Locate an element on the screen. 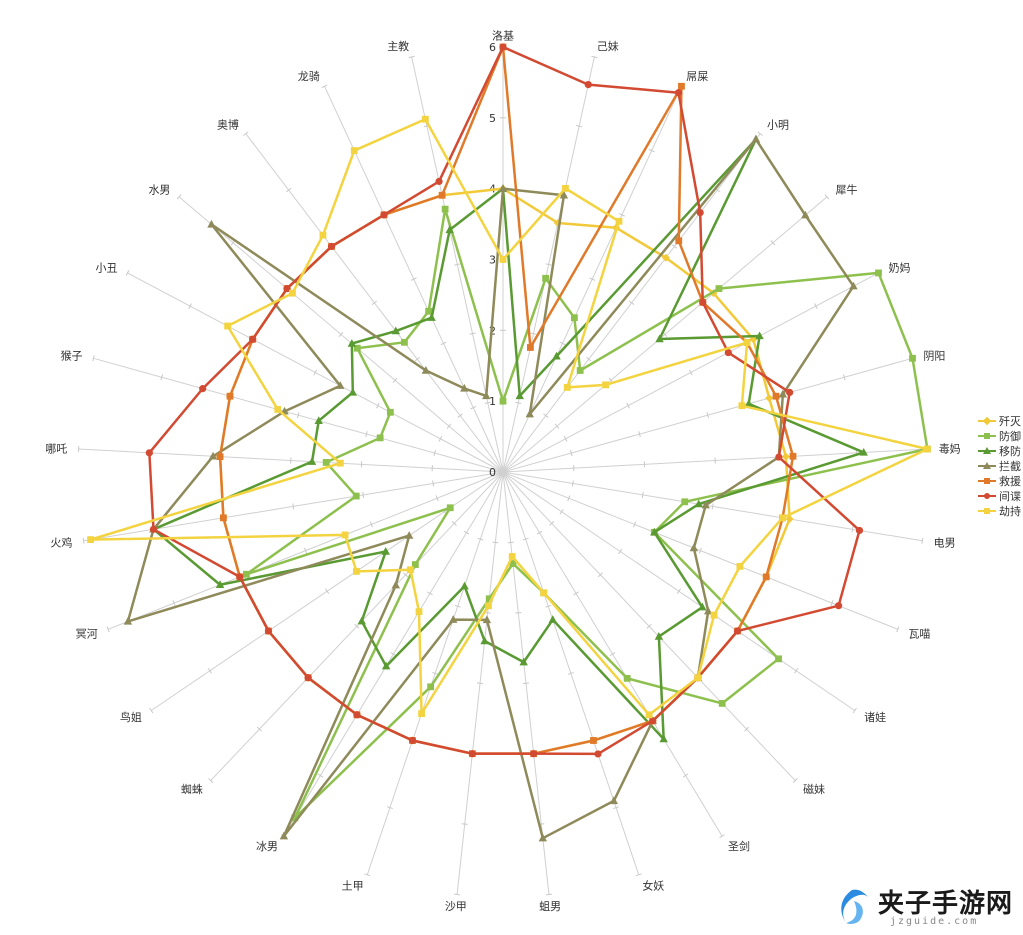 Image resolution: width=1023 pixels, height=935 pixels. legend-item: 歼灭 is located at coordinates (1000, 420).